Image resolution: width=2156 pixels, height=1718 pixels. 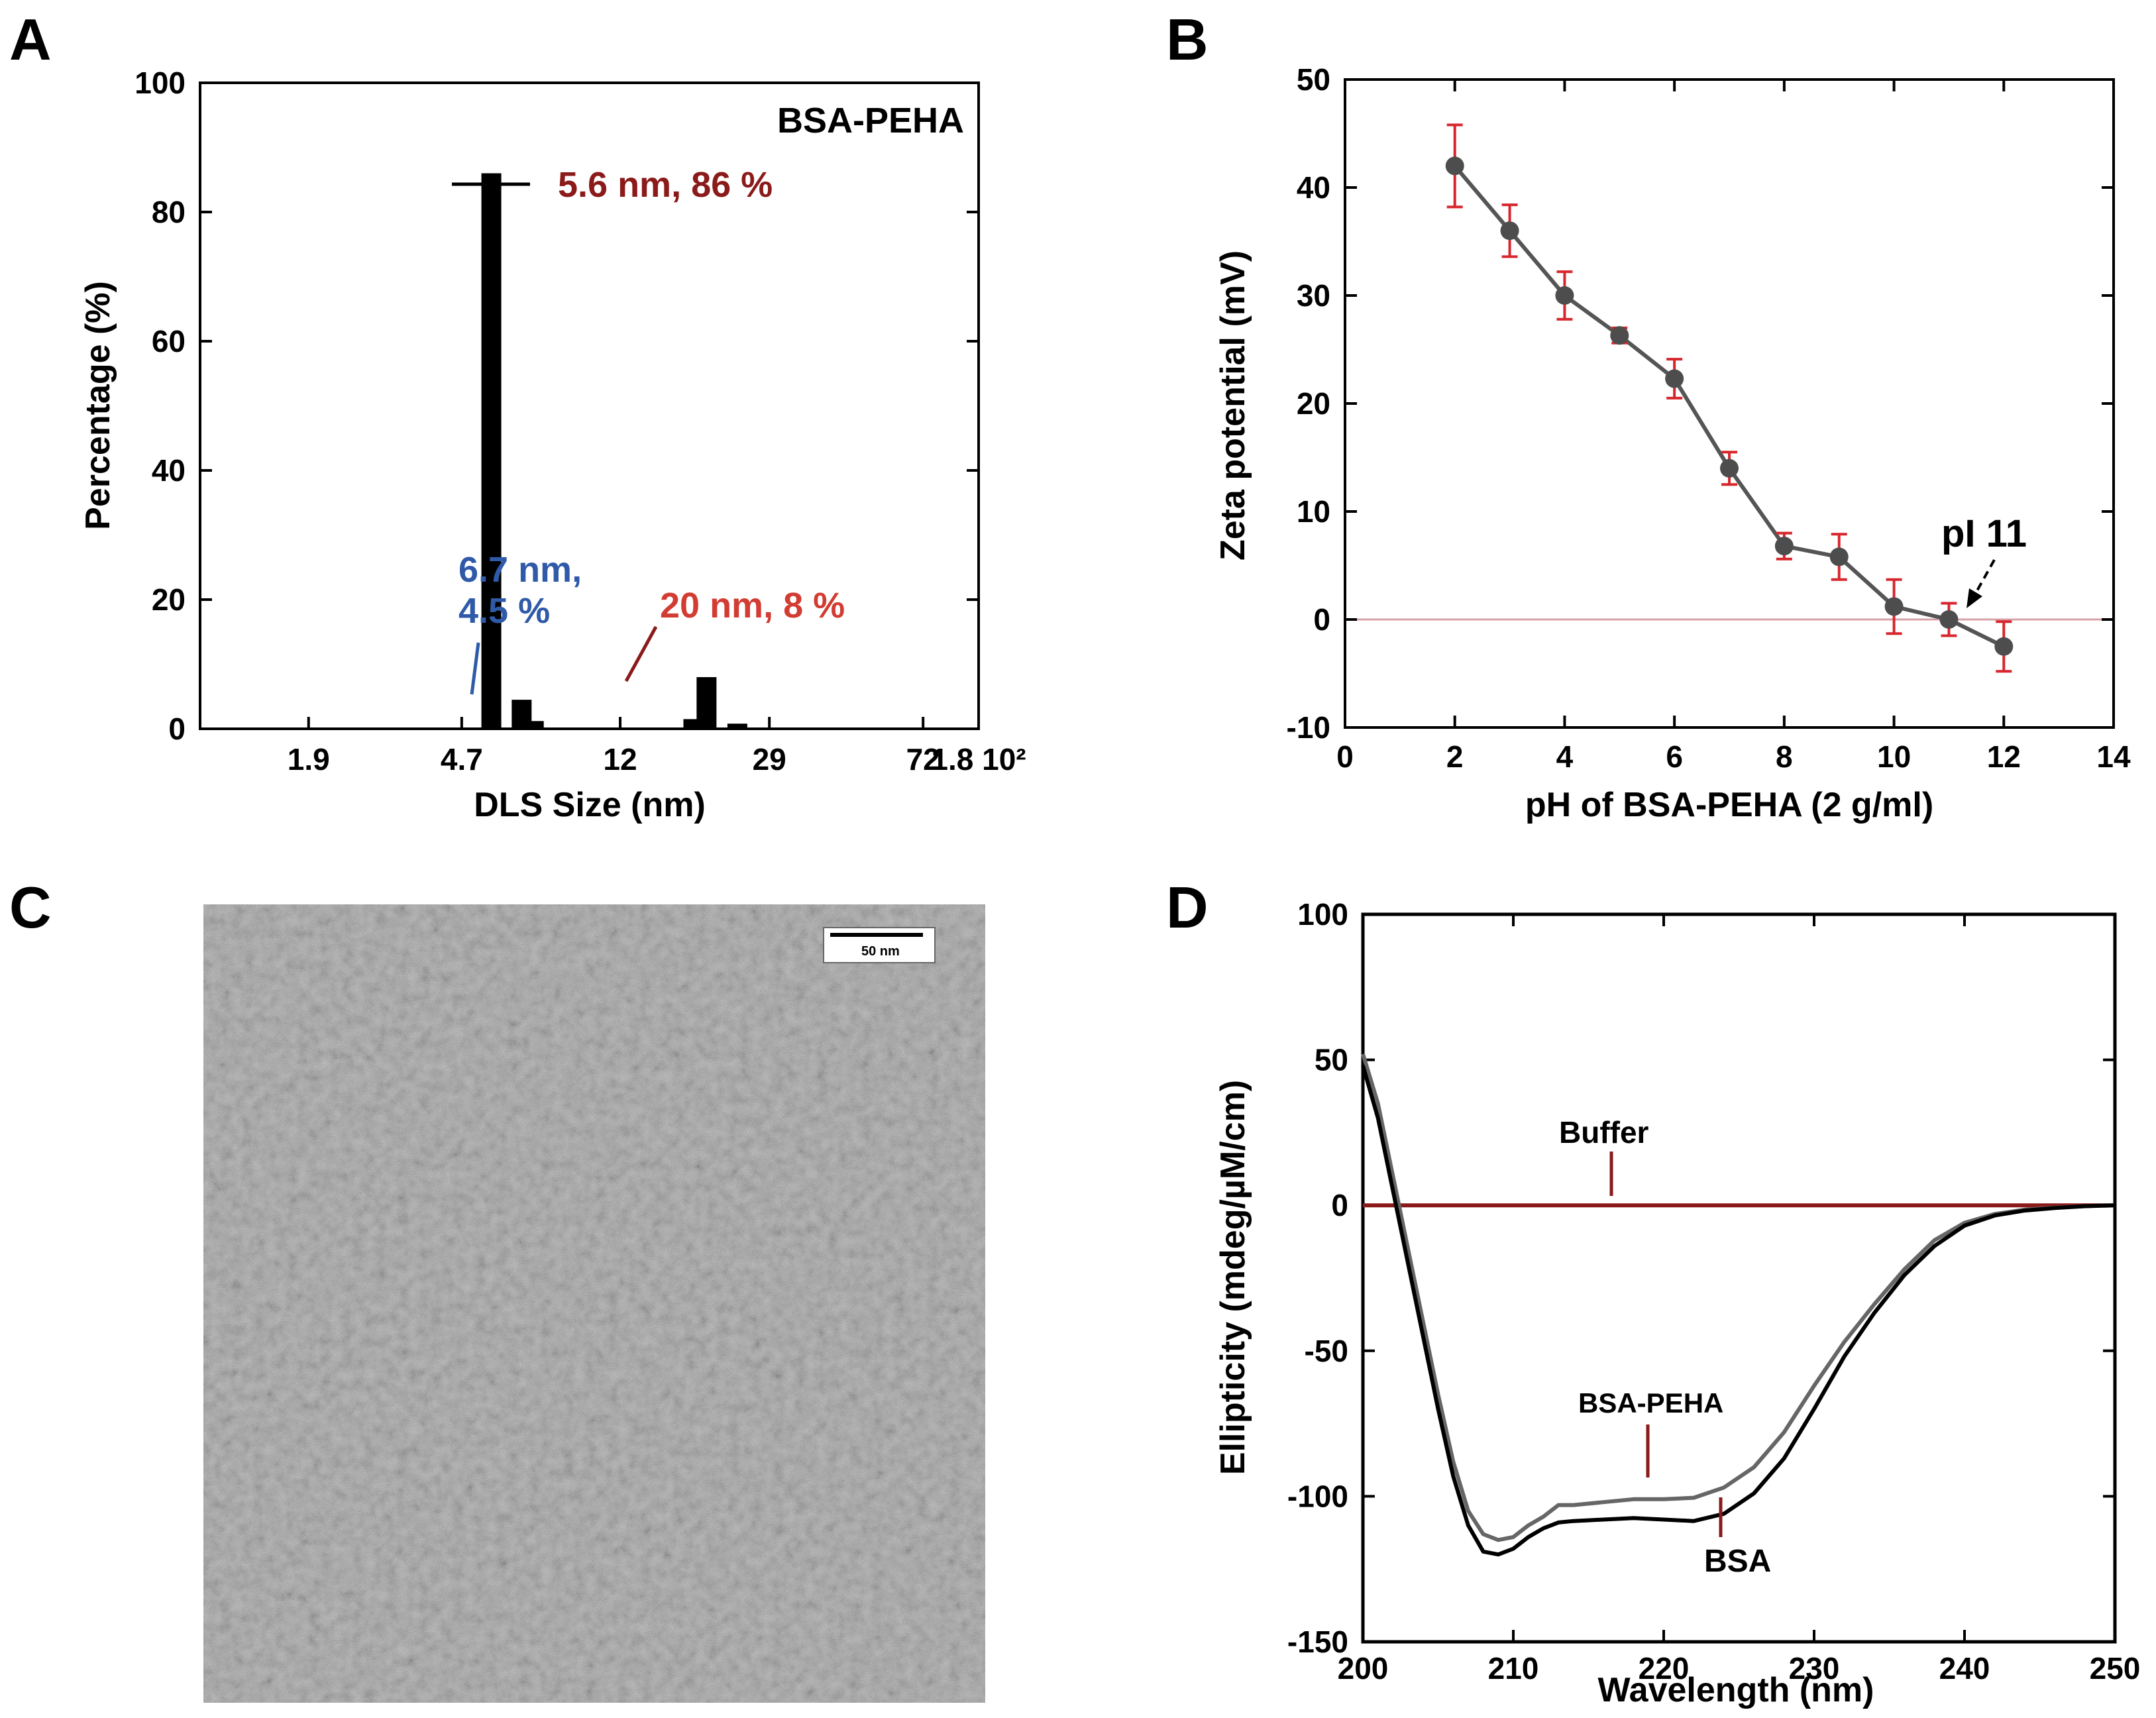 I want to click on panel-d-y-tick-label: 100, so click(x=1322, y=914).